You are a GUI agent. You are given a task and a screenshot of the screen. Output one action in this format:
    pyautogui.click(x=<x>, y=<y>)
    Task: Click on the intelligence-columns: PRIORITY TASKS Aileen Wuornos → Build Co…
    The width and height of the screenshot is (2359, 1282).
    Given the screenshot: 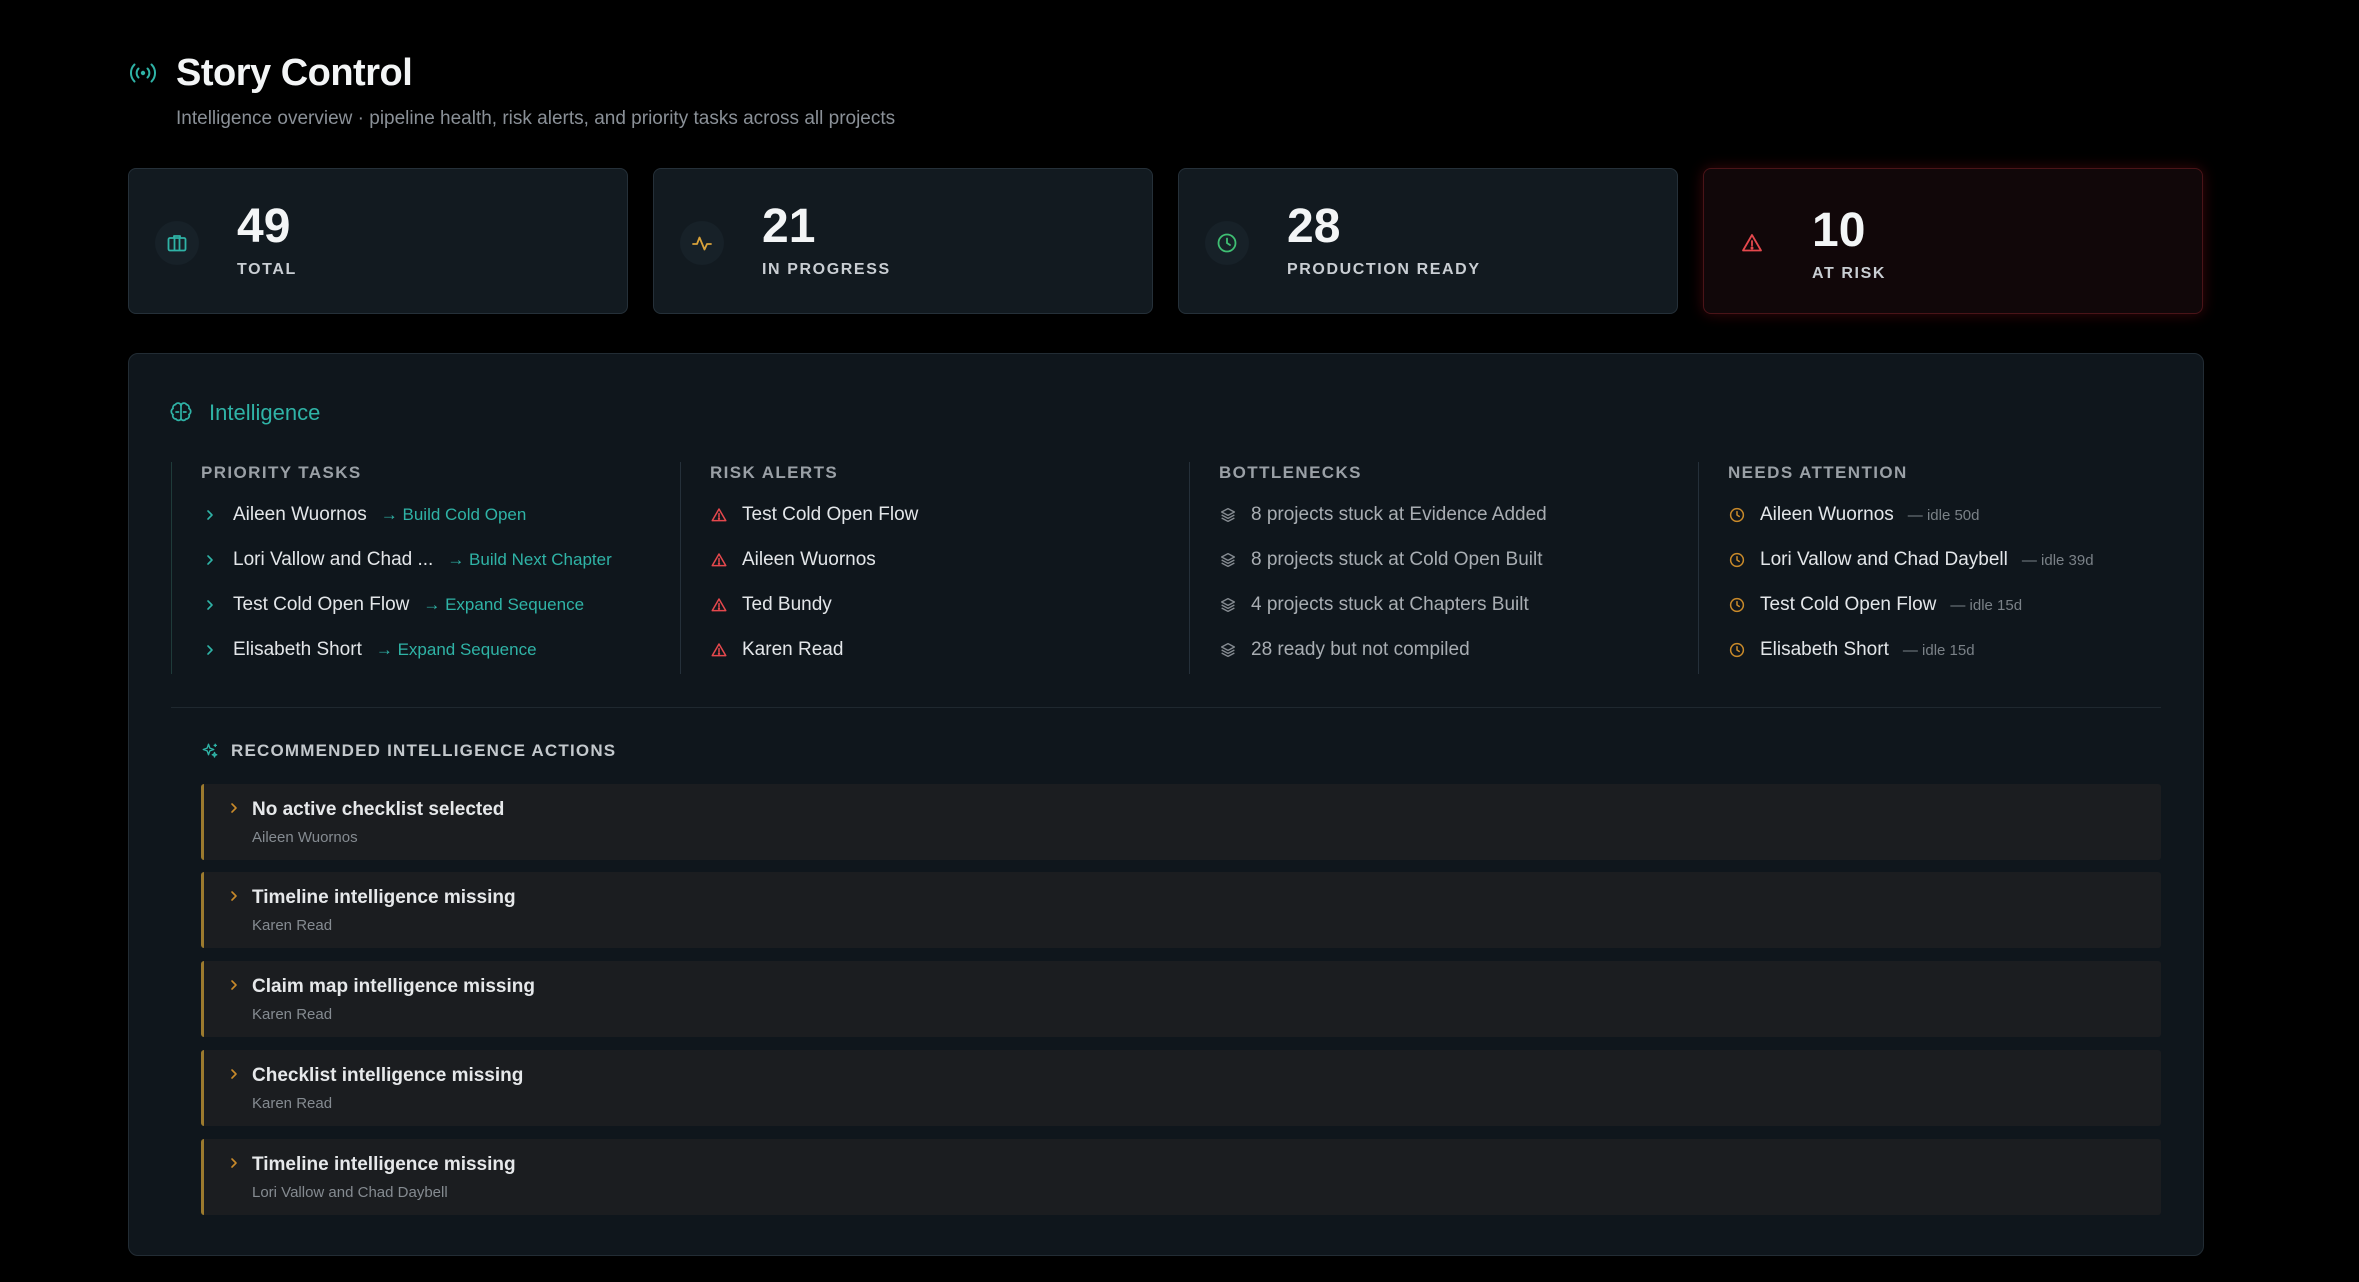 What is the action you would take?
    pyautogui.click(x=1166, y=572)
    